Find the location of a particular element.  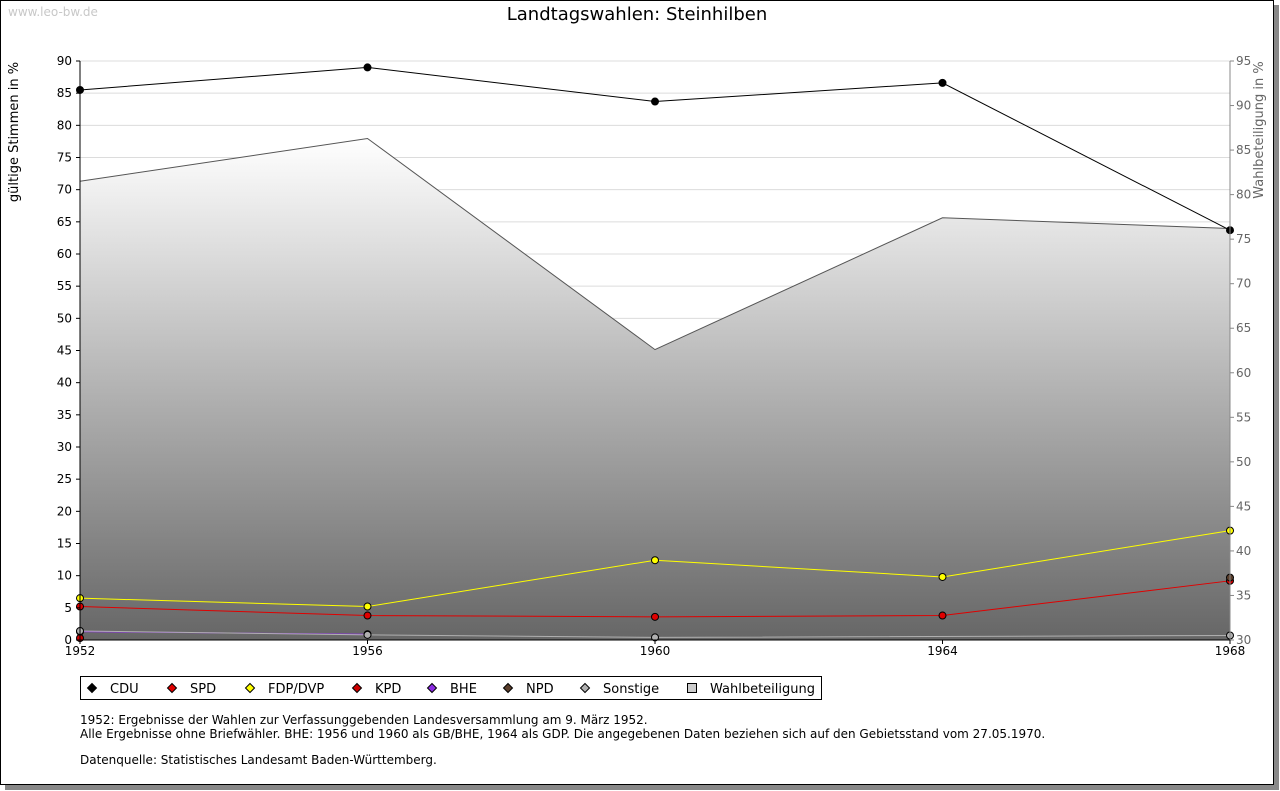

data-point-sonstige is located at coordinates (367, 634).